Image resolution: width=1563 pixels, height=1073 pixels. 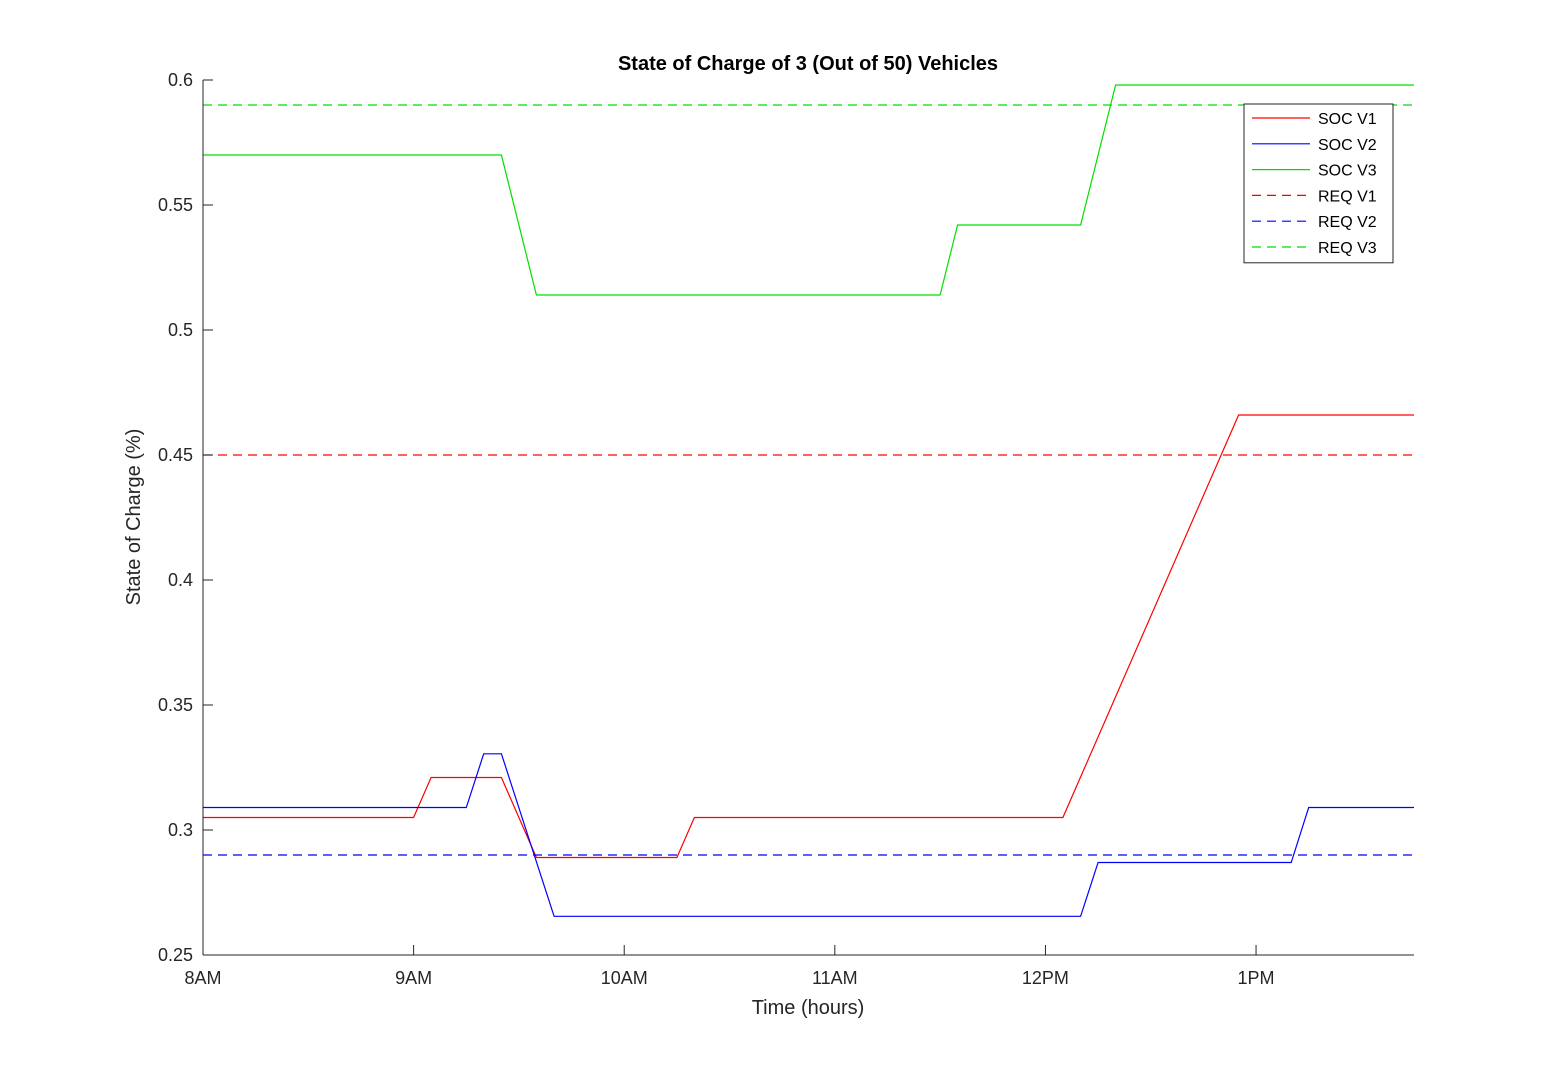 What do you see at coordinates (175, 705) in the screenshot?
I see `y-tick-label: 0.35` at bounding box center [175, 705].